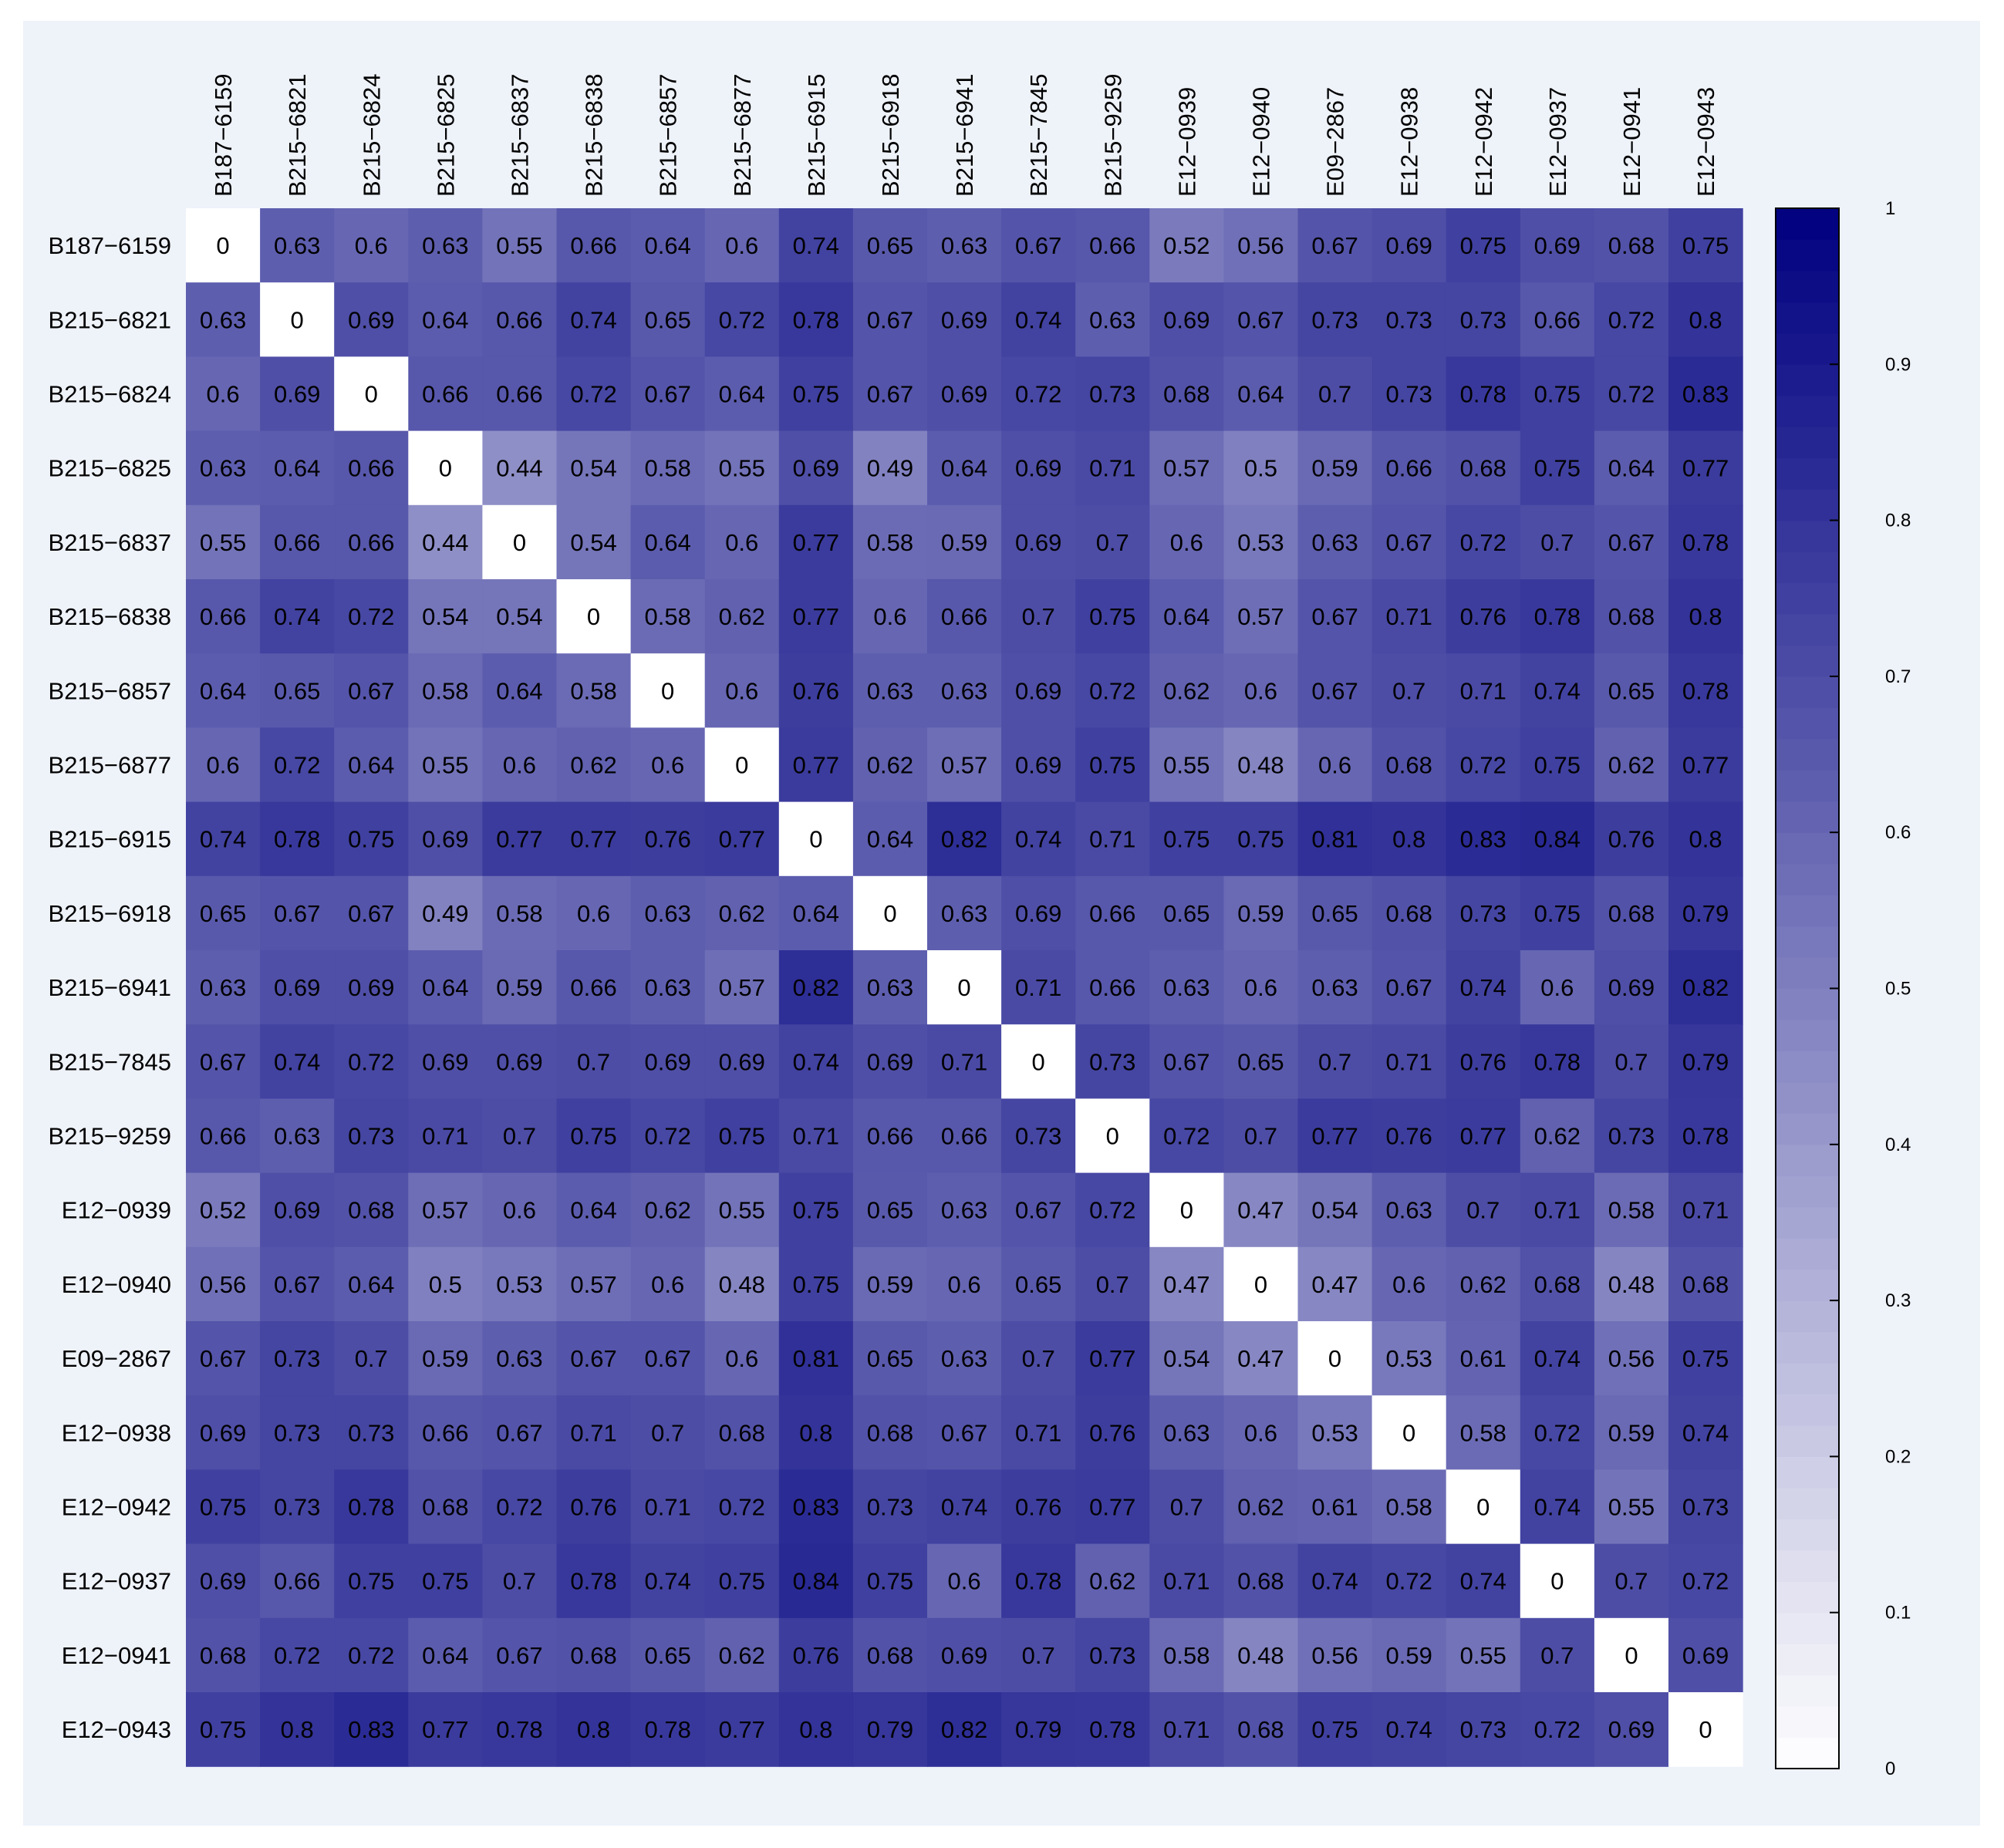  I want to click on cell-value-label: 0.54, so click(1186, 1358).